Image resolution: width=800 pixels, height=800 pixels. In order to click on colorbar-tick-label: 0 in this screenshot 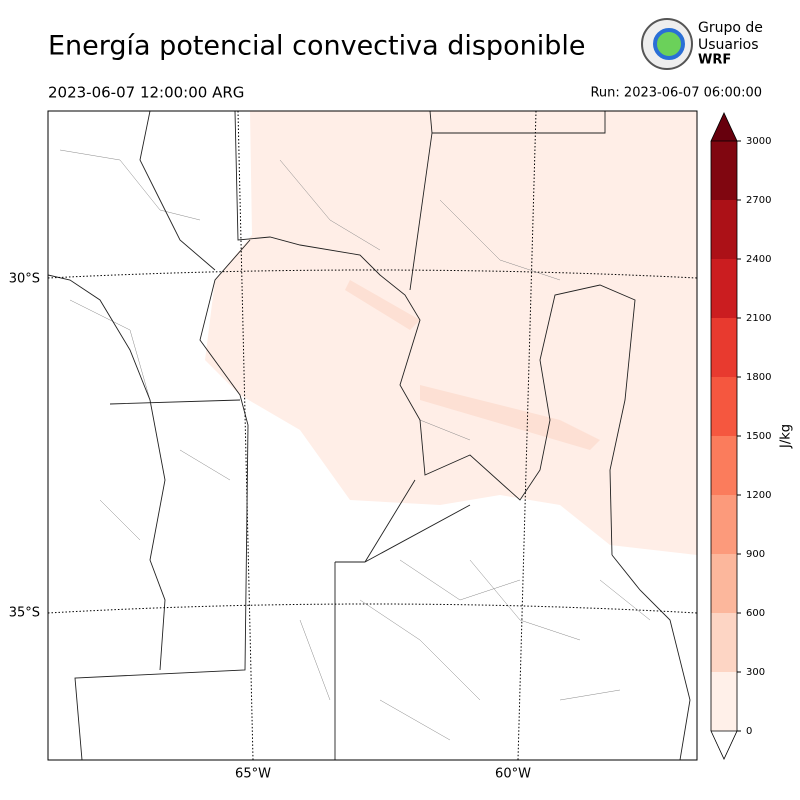, I will do `click(749, 731)`.